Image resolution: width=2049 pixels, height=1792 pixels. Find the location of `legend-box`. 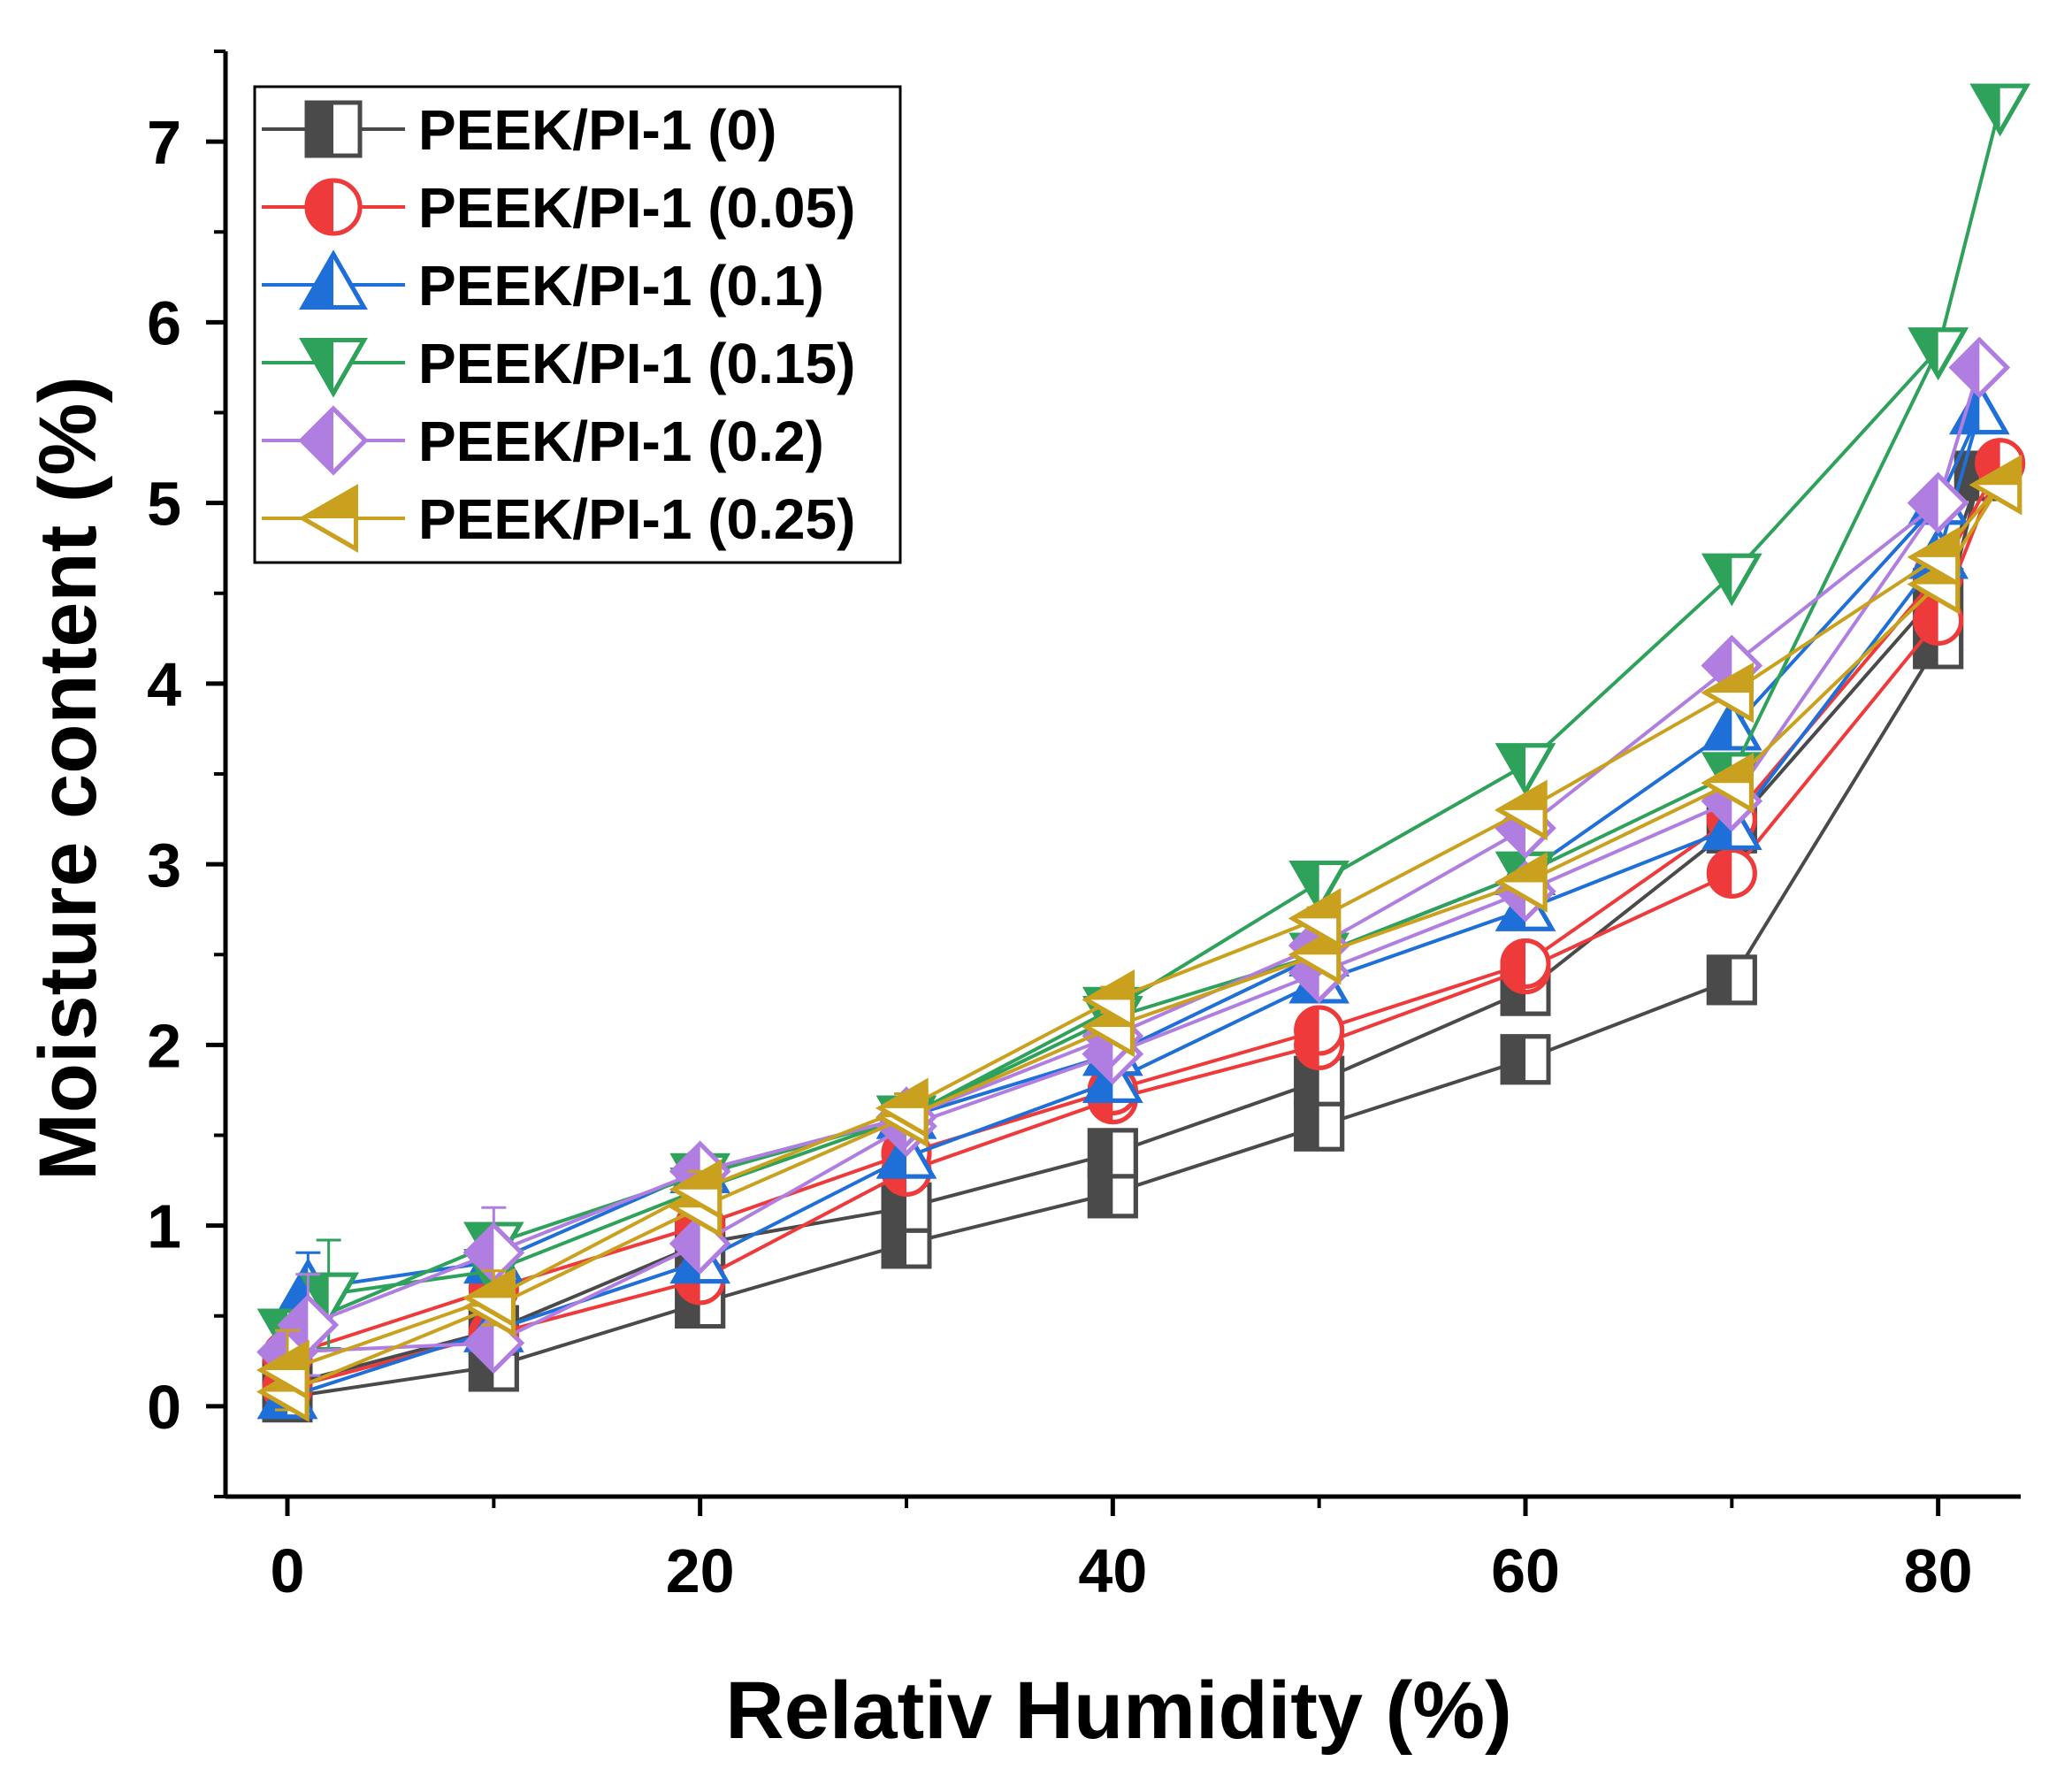

legend-box is located at coordinates (577, 325).